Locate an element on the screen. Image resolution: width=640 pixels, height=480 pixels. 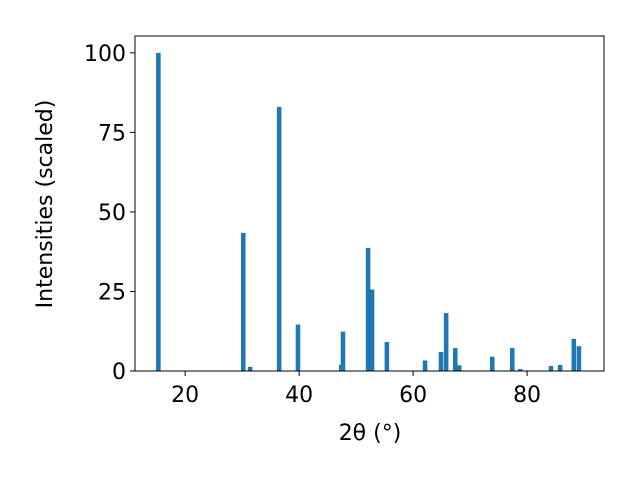
y-tick-label: 25 is located at coordinates (112, 292).